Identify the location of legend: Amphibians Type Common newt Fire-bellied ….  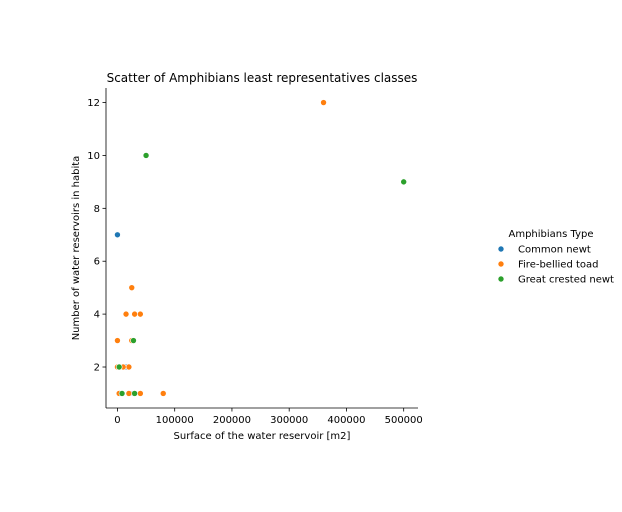
(555, 257).